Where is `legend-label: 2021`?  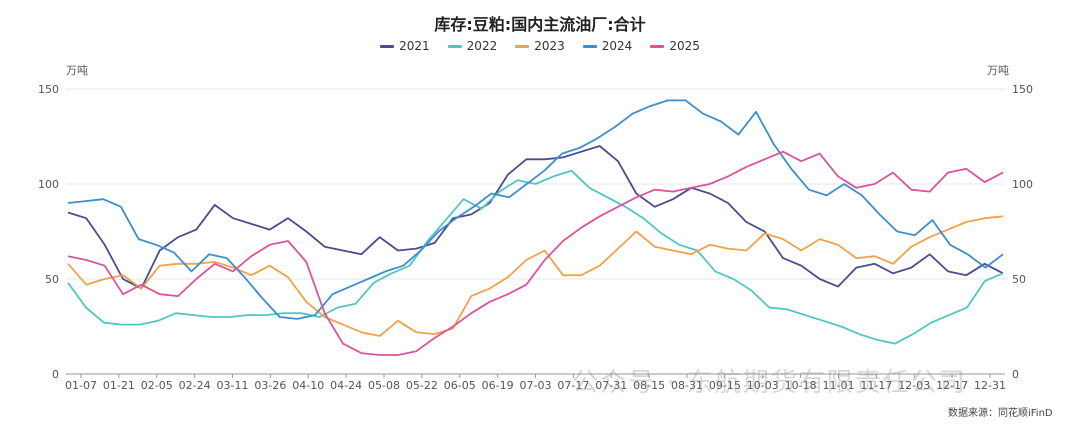 legend-label: 2021 is located at coordinates (414, 46).